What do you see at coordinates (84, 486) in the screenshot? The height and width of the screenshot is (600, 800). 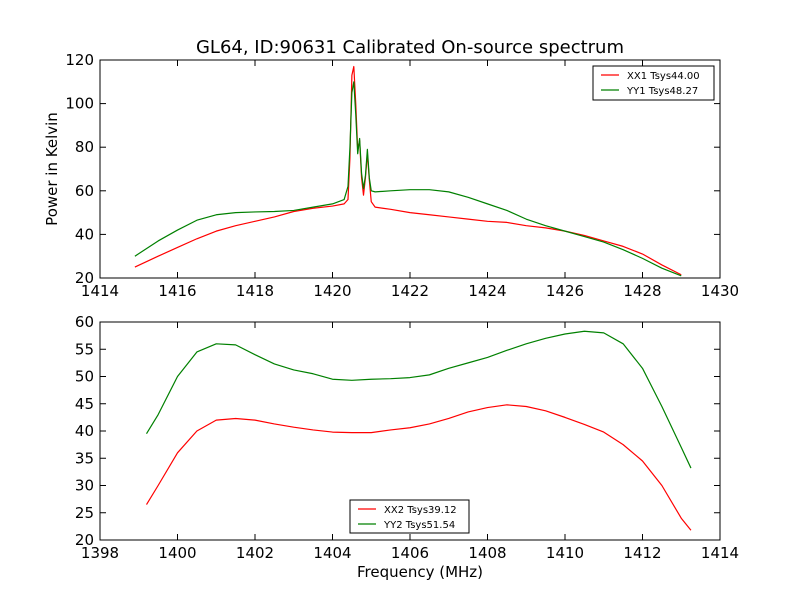 I see `y-tick-label: 30` at bounding box center [84, 486].